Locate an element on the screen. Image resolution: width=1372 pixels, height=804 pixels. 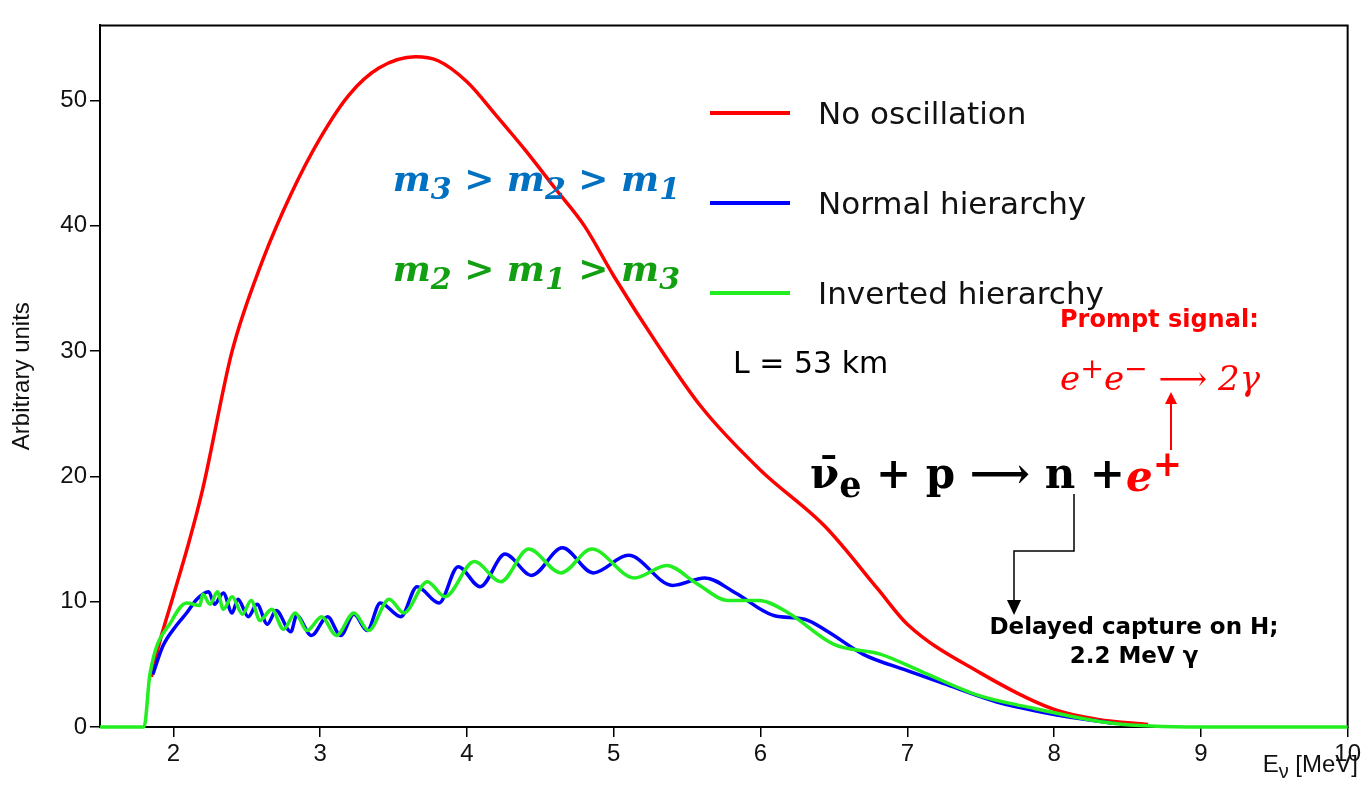
x-tick-label: 3 is located at coordinates (320, 753).